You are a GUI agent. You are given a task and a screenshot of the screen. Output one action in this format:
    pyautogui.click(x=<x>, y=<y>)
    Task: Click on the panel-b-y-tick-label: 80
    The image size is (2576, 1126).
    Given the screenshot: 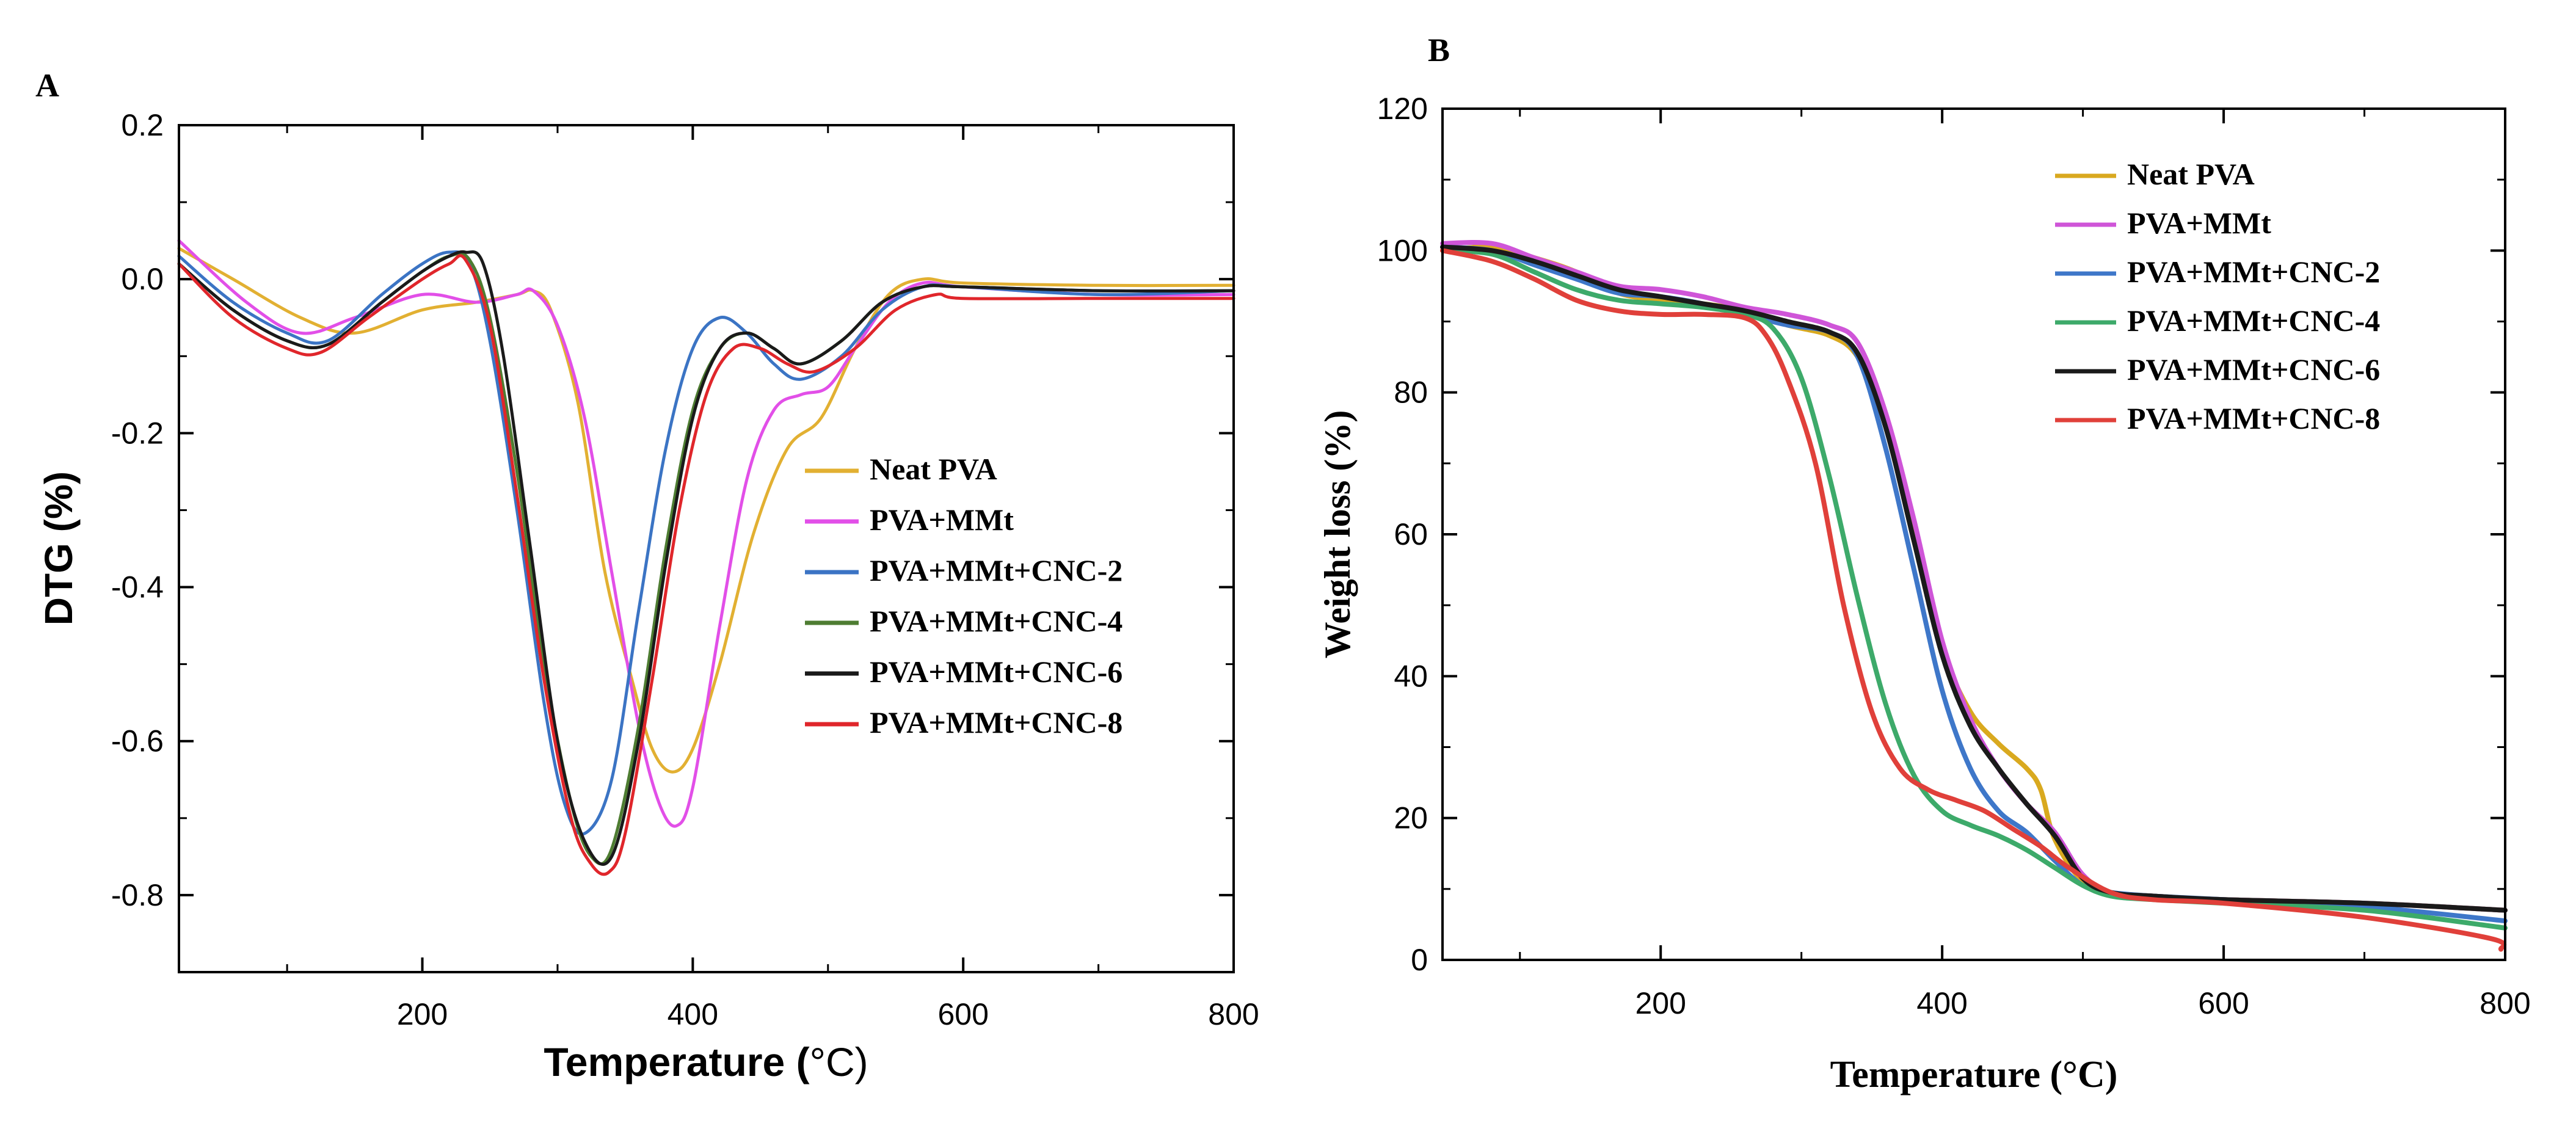 What is the action you would take?
    pyautogui.click(x=1411, y=393)
    